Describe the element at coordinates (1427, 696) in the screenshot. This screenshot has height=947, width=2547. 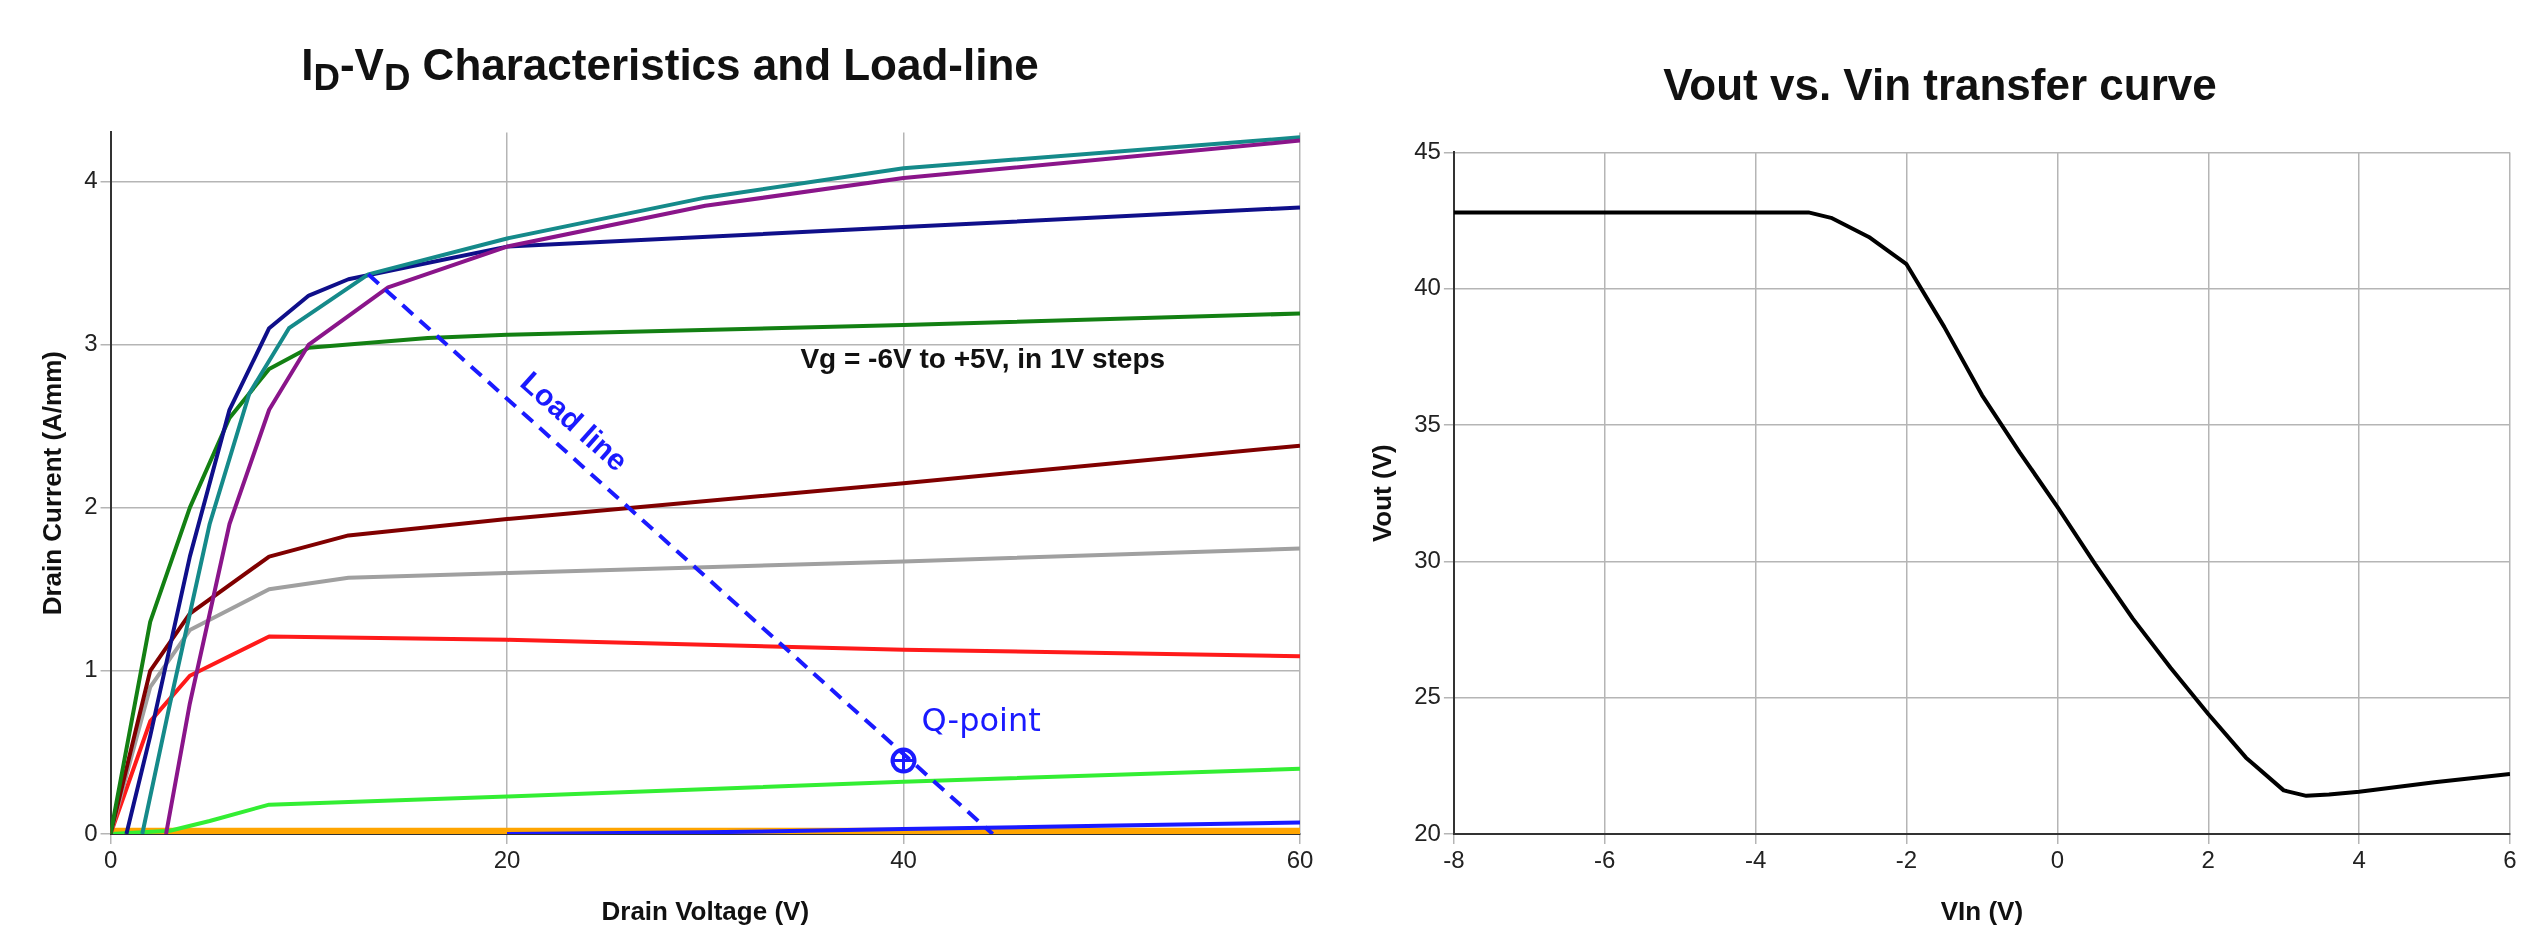
I see `y-tick-label: 25` at that location.